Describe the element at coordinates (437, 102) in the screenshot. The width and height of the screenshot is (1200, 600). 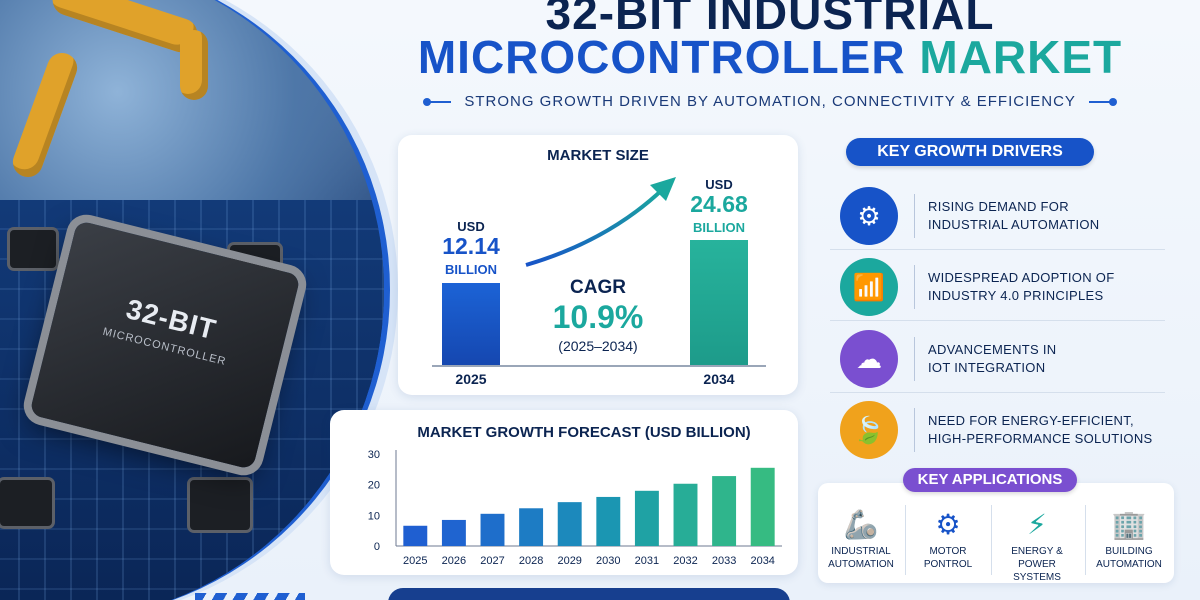
I see `subtitle-line-left` at that location.